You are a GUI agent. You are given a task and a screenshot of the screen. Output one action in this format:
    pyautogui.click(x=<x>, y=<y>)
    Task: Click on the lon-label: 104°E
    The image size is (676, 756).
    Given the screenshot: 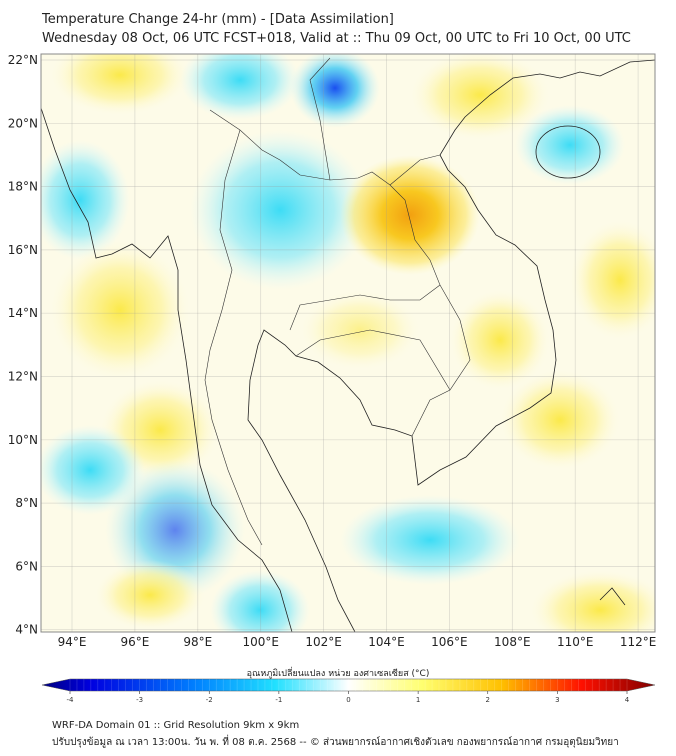 What is the action you would take?
    pyautogui.click(x=386, y=642)
    